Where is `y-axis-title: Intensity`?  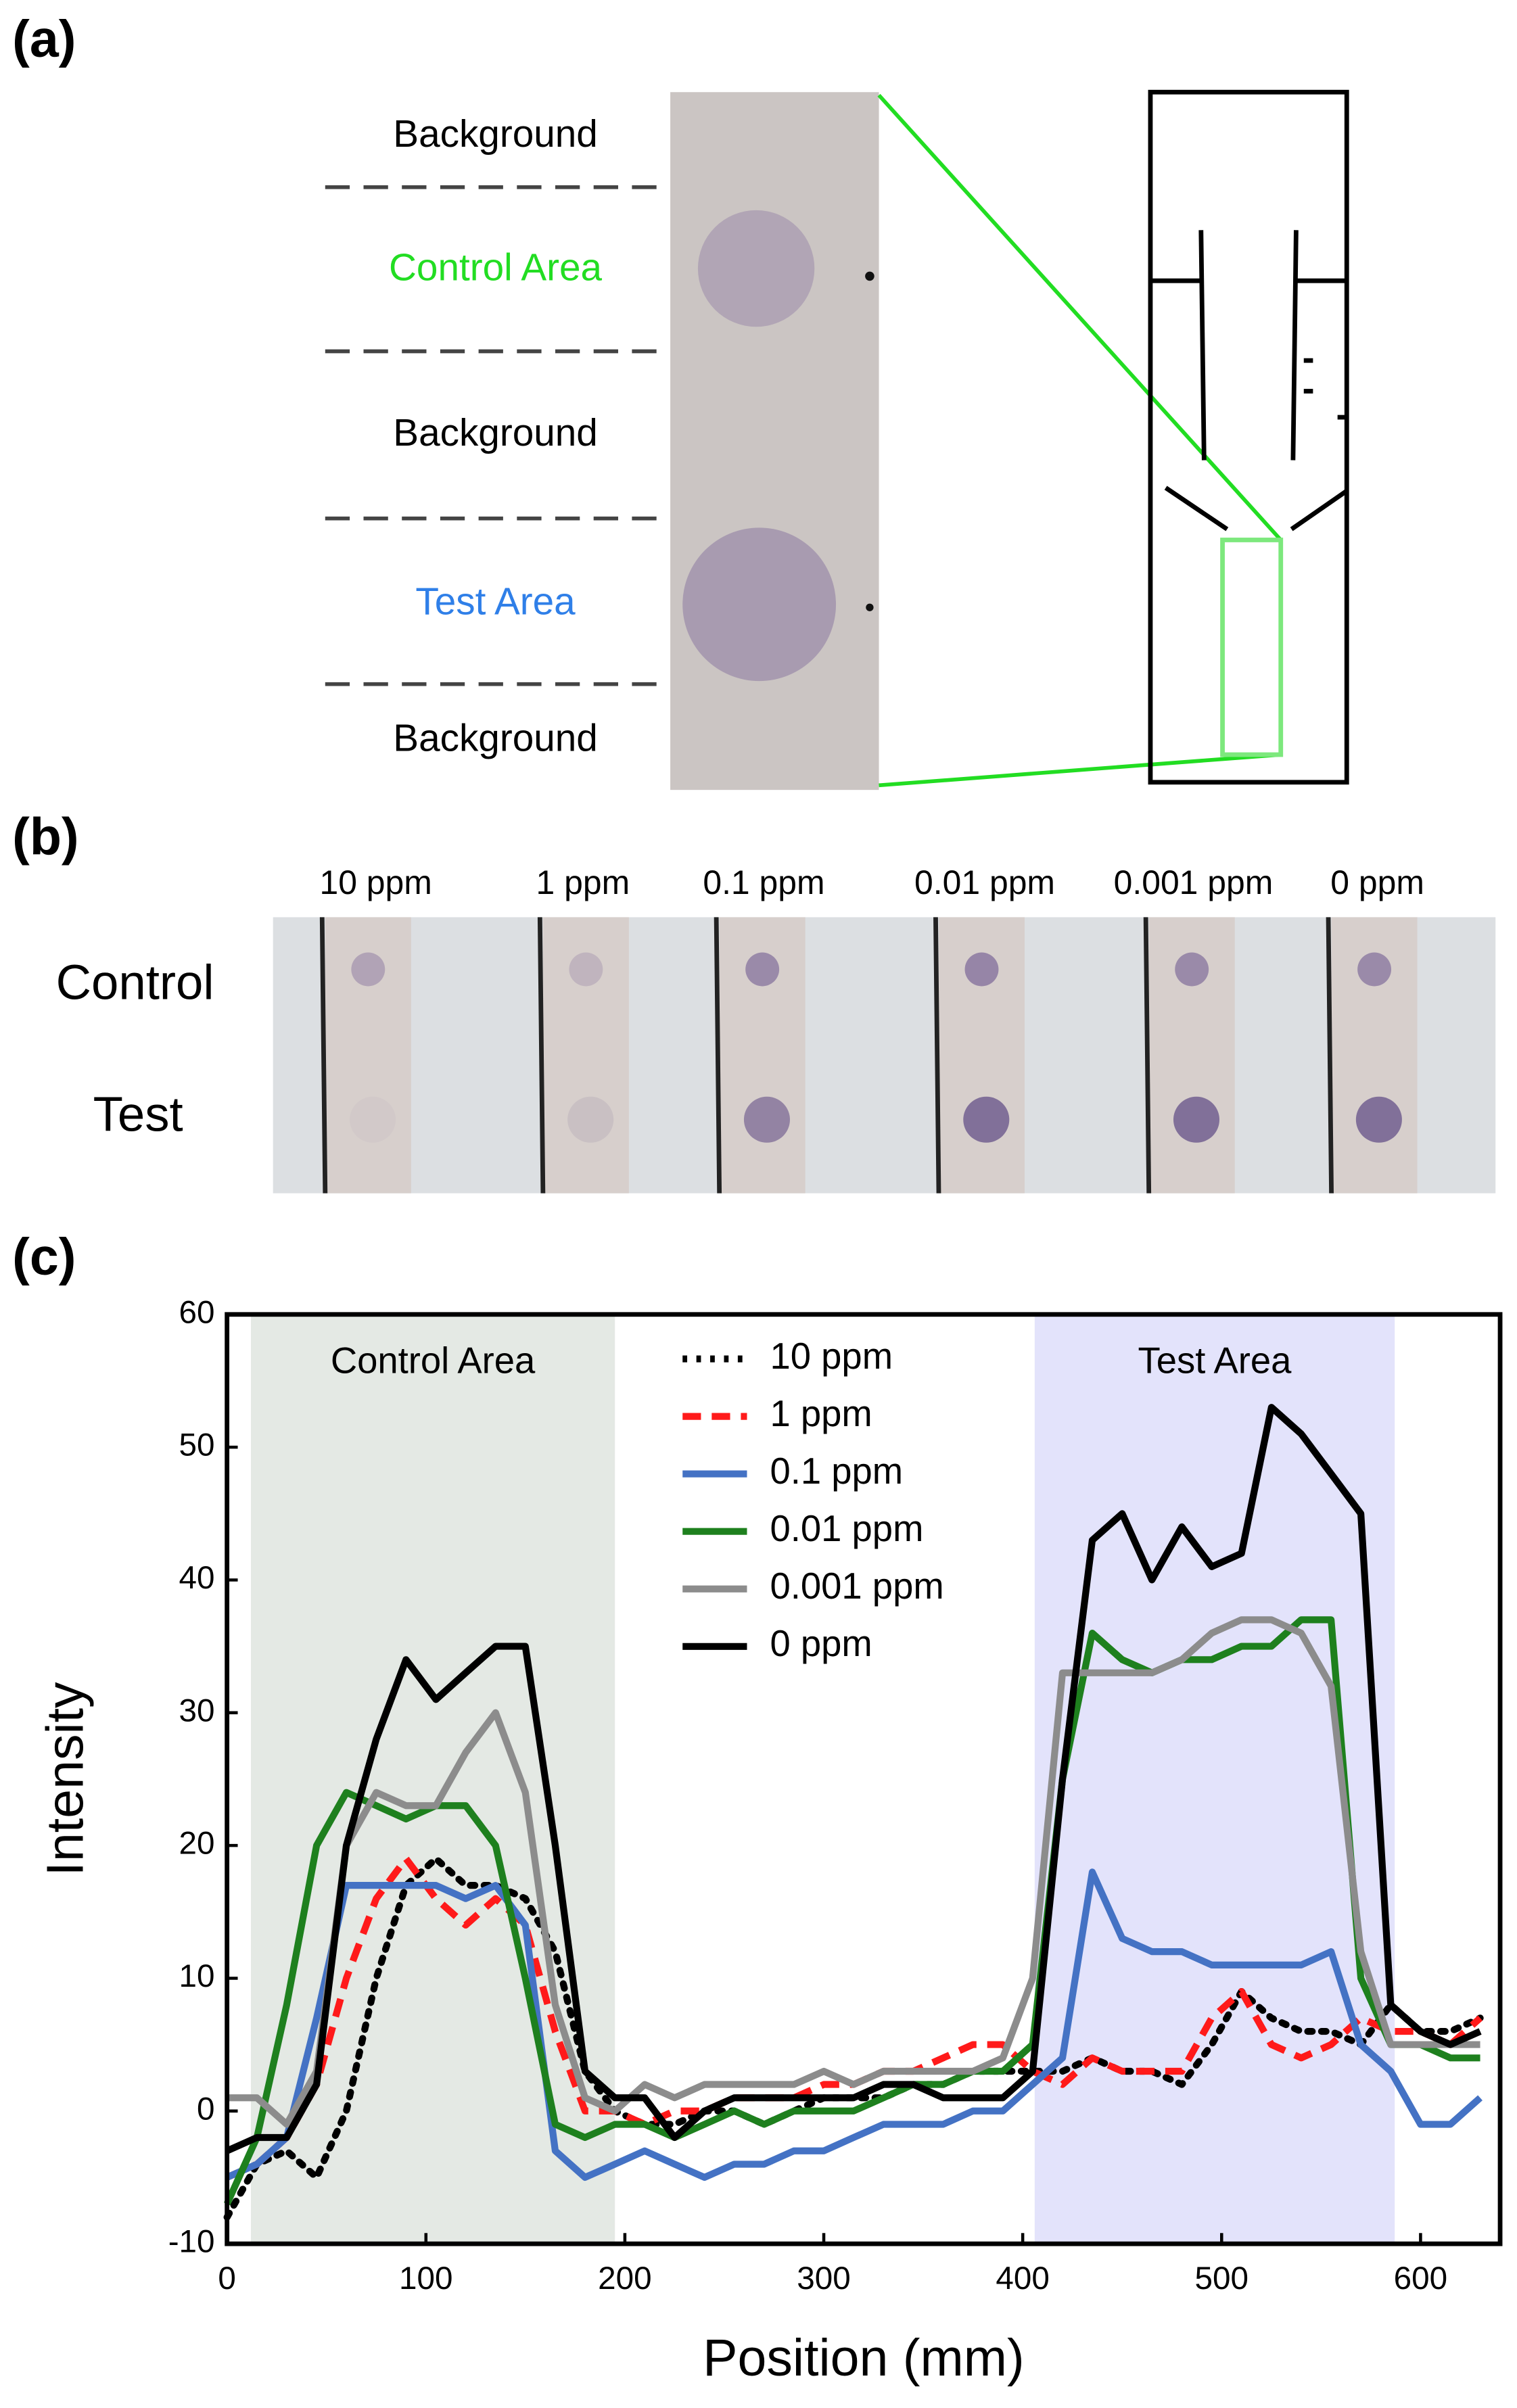
y-axis-title: Intensity is located at coordinates (65, 1779).